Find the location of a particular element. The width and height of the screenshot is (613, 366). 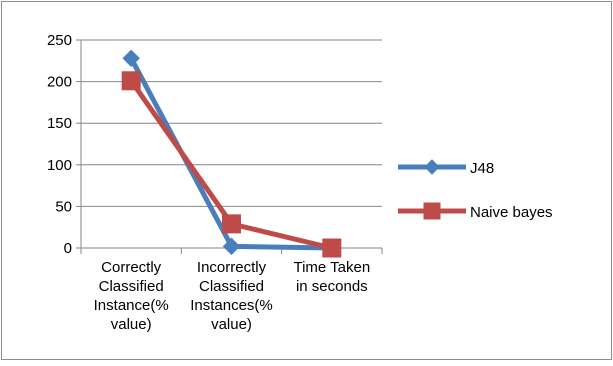

x-tick-label-line: Incorrectly is located at coordinates (232, 267).